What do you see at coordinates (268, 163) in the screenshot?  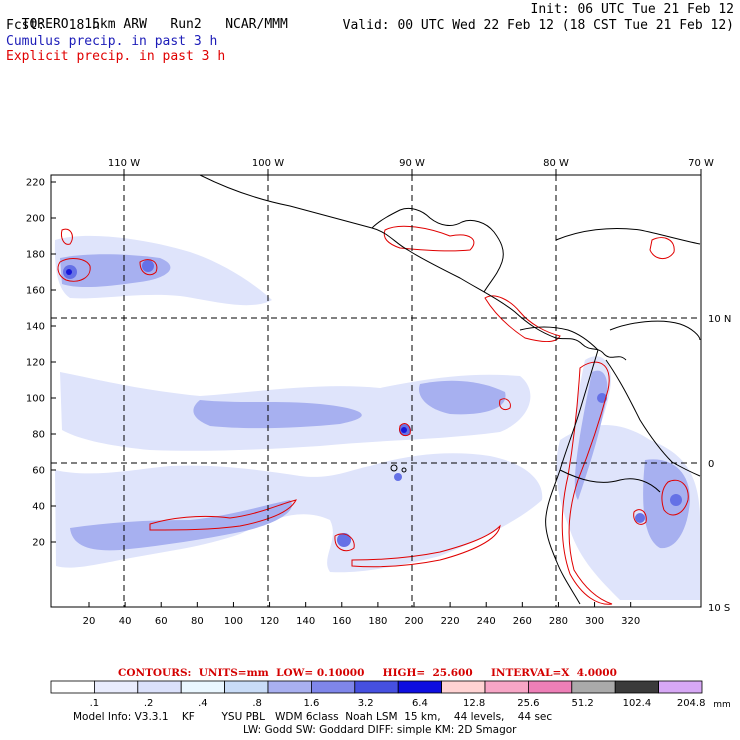 I see `lon-label-100w: 100 W` at bounding box center [268, 163].